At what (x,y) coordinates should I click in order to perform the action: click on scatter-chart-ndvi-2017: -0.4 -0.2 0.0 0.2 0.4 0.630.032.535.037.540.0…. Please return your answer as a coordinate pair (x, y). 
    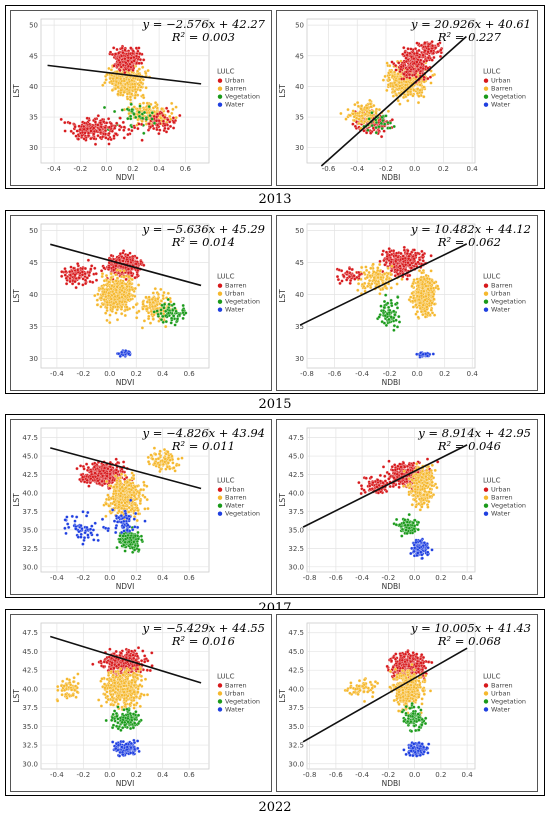
    Looking at the image, I should click on (138, 508).